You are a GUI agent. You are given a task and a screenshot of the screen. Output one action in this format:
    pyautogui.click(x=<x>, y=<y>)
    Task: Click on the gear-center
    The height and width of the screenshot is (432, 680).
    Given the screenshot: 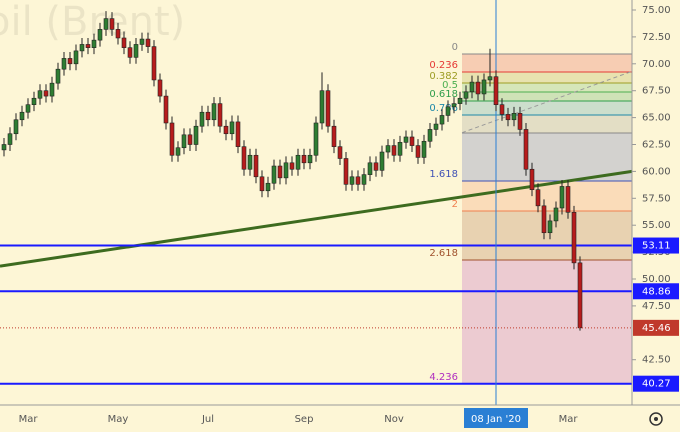 What is the action you would take?
    pyautogui.click(x=656, y=419)
    